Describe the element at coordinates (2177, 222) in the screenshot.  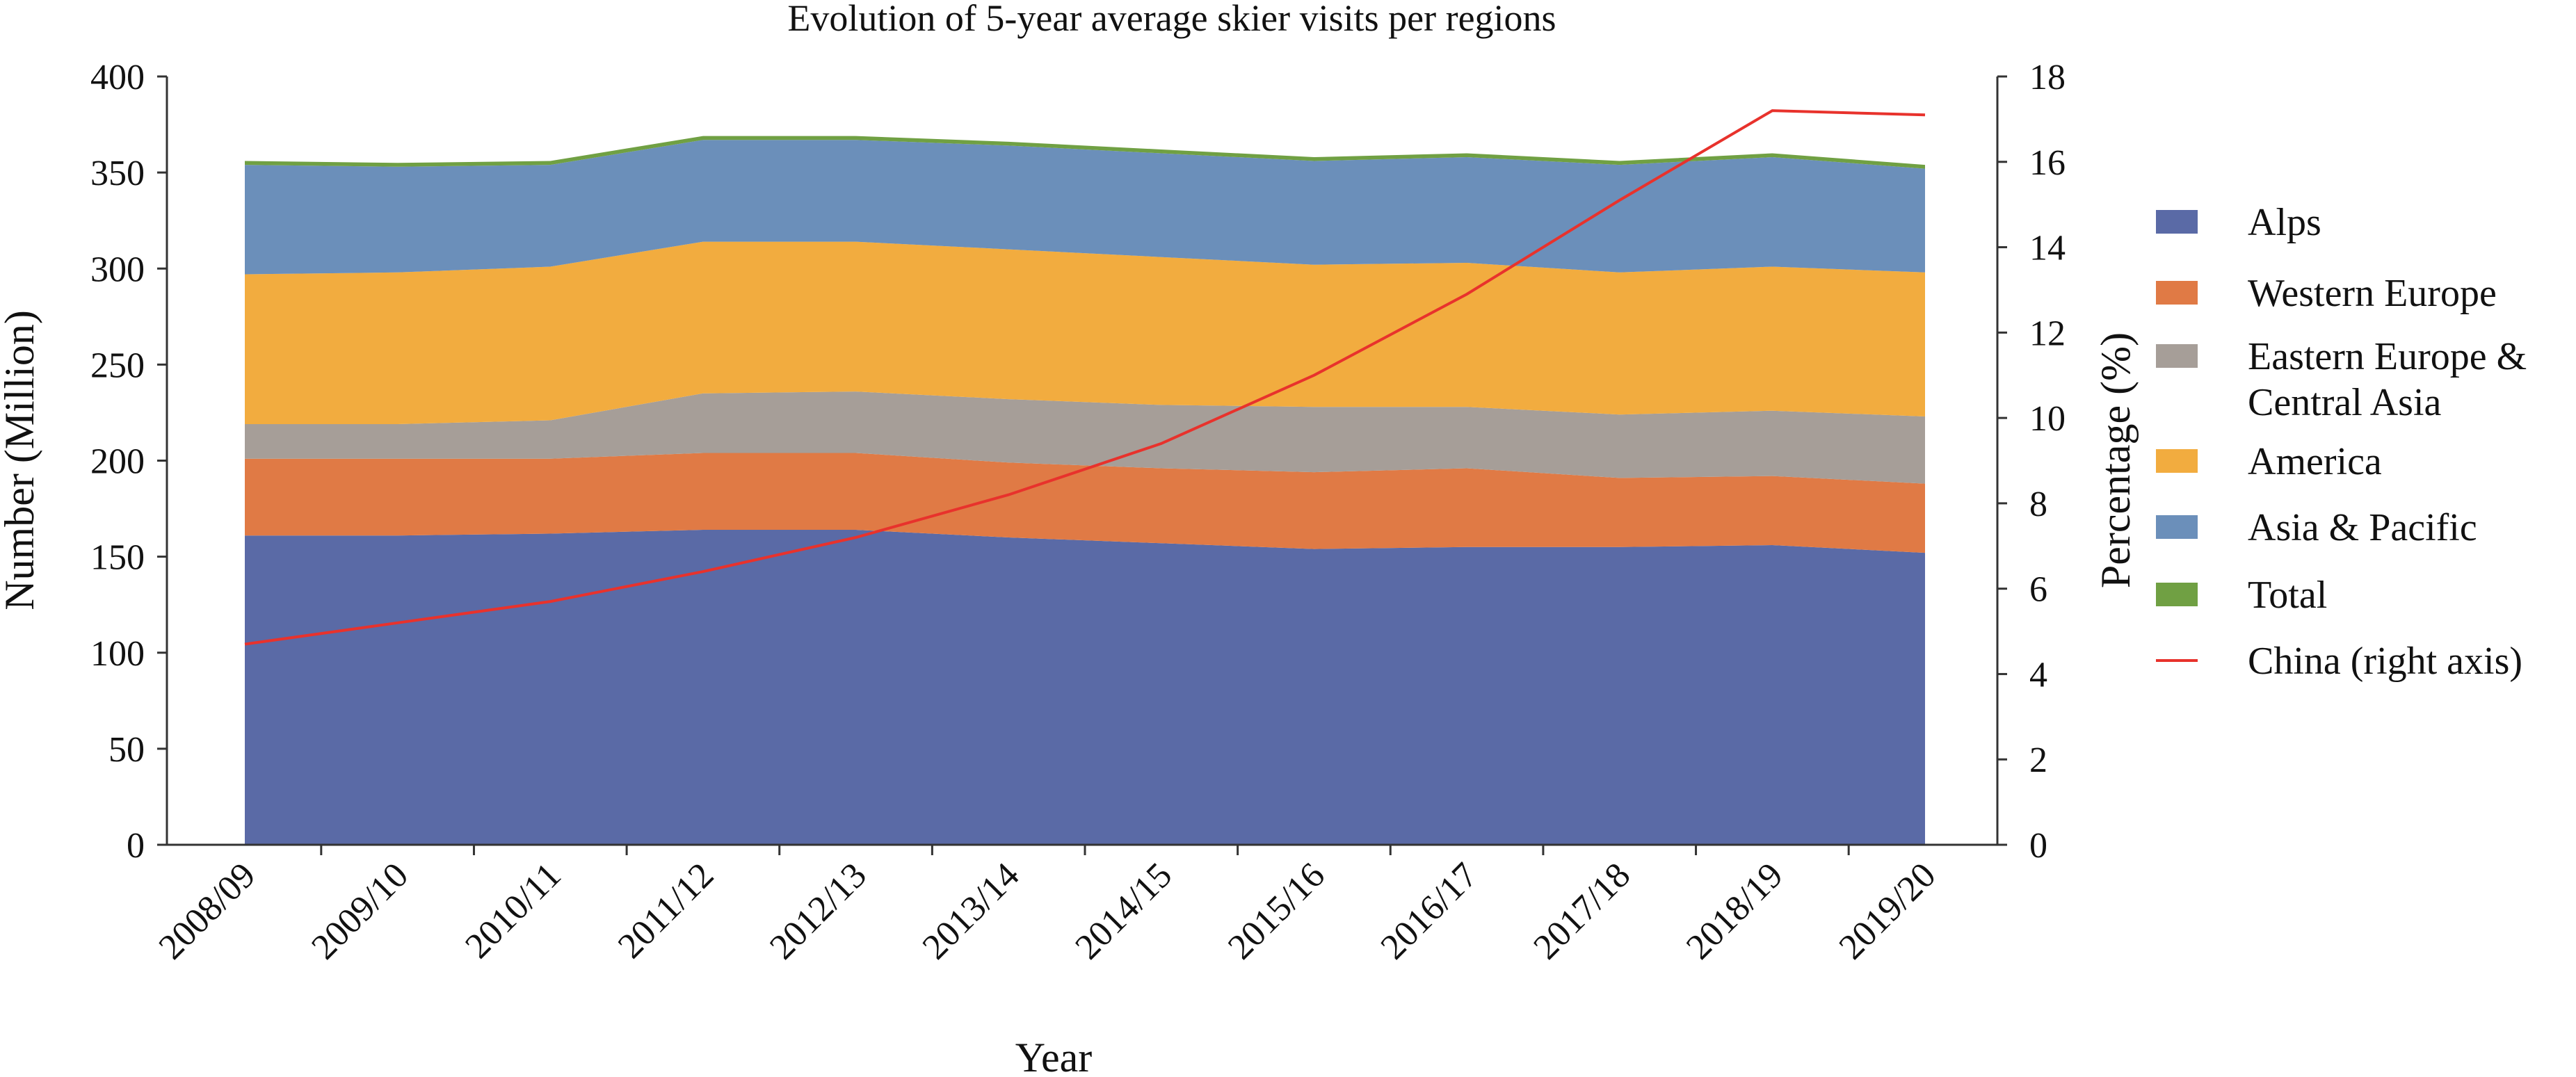
I see `legend-swatch-alps` at that location.